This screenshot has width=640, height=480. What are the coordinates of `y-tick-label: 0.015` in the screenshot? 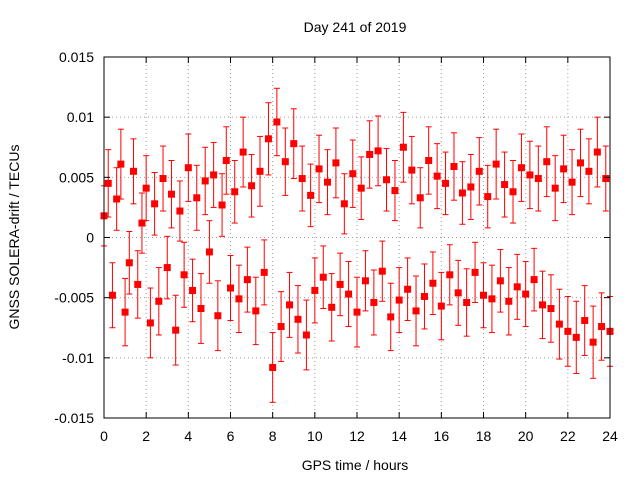 It's located at (76, 57).